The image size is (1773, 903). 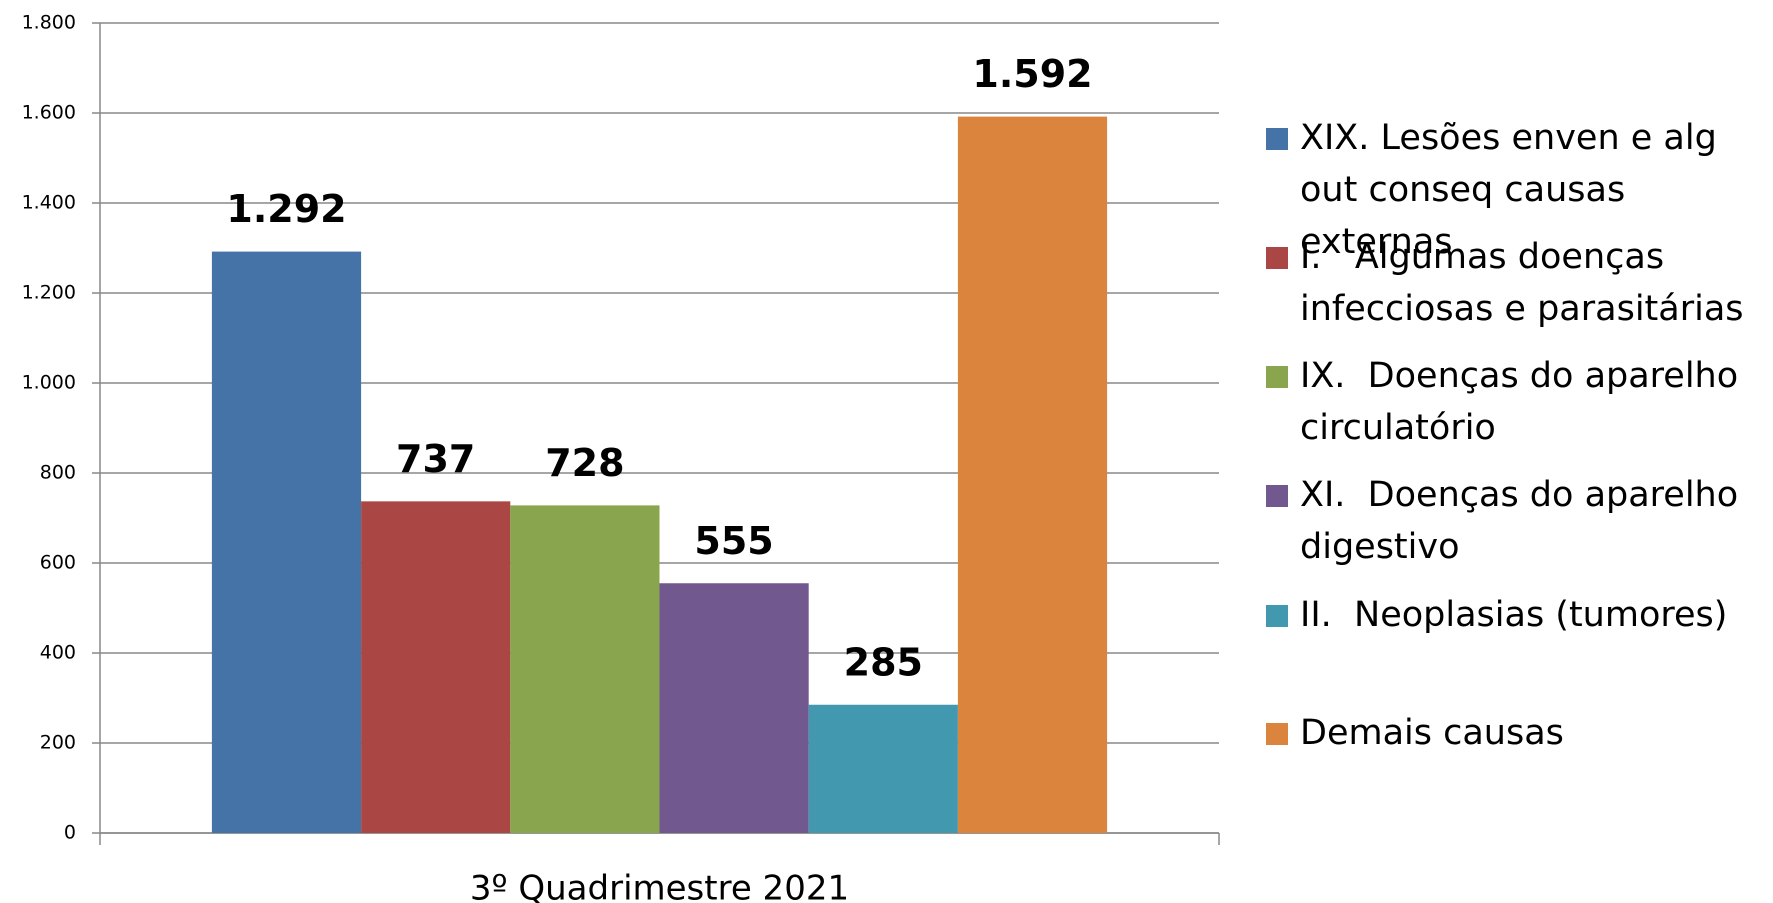 What do you see at coordinates (286, 209) in the screenshot?
I see `data-label: 1.292` at bounding box center [286, 209].